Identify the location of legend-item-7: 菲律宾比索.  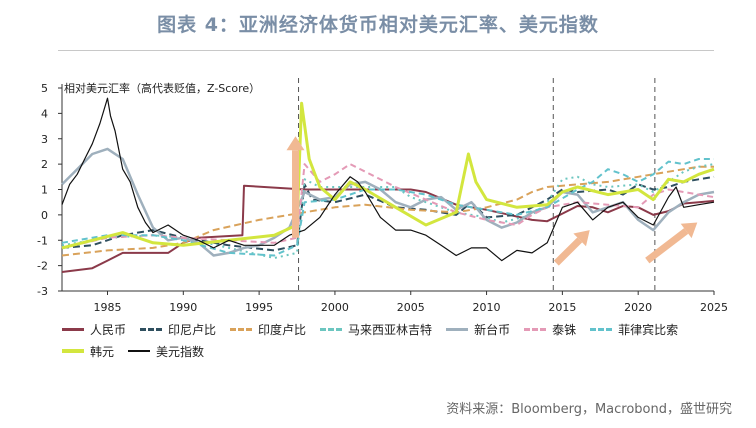
(634, 329).